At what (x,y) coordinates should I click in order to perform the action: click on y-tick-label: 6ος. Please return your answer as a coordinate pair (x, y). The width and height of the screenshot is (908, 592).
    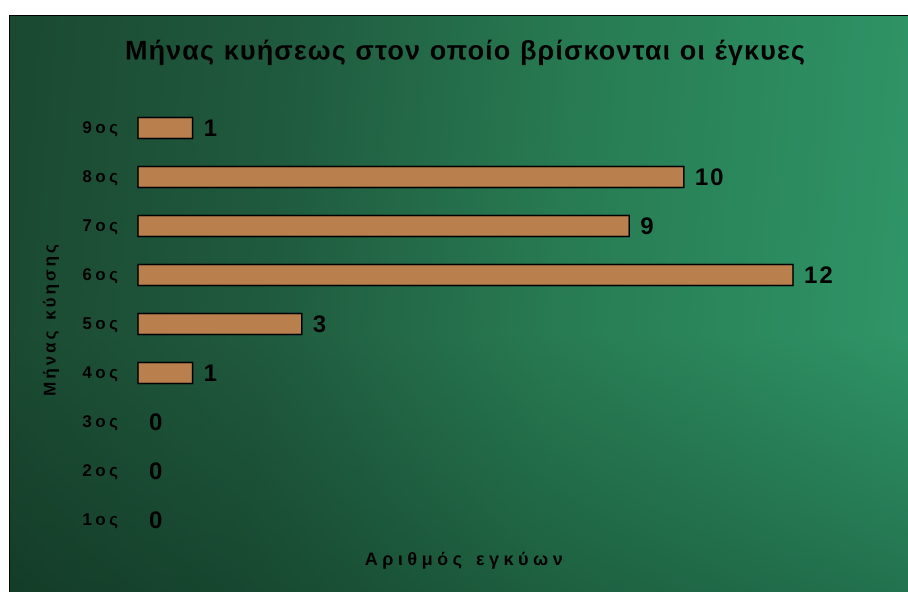
    Looking at the image, I should click on (102, 274).